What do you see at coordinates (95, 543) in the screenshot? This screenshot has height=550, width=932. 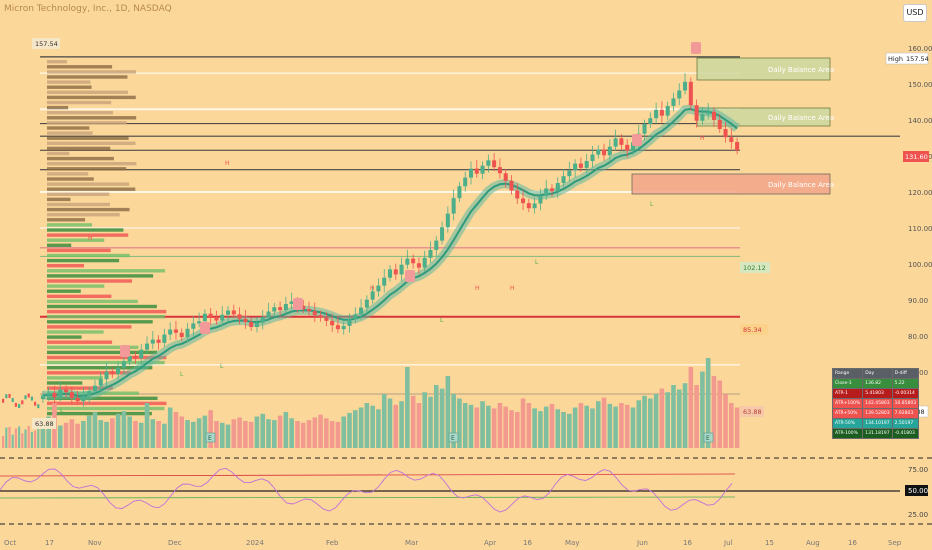 I see `time-tick-label: Nov` at bounding box center [95, 543].